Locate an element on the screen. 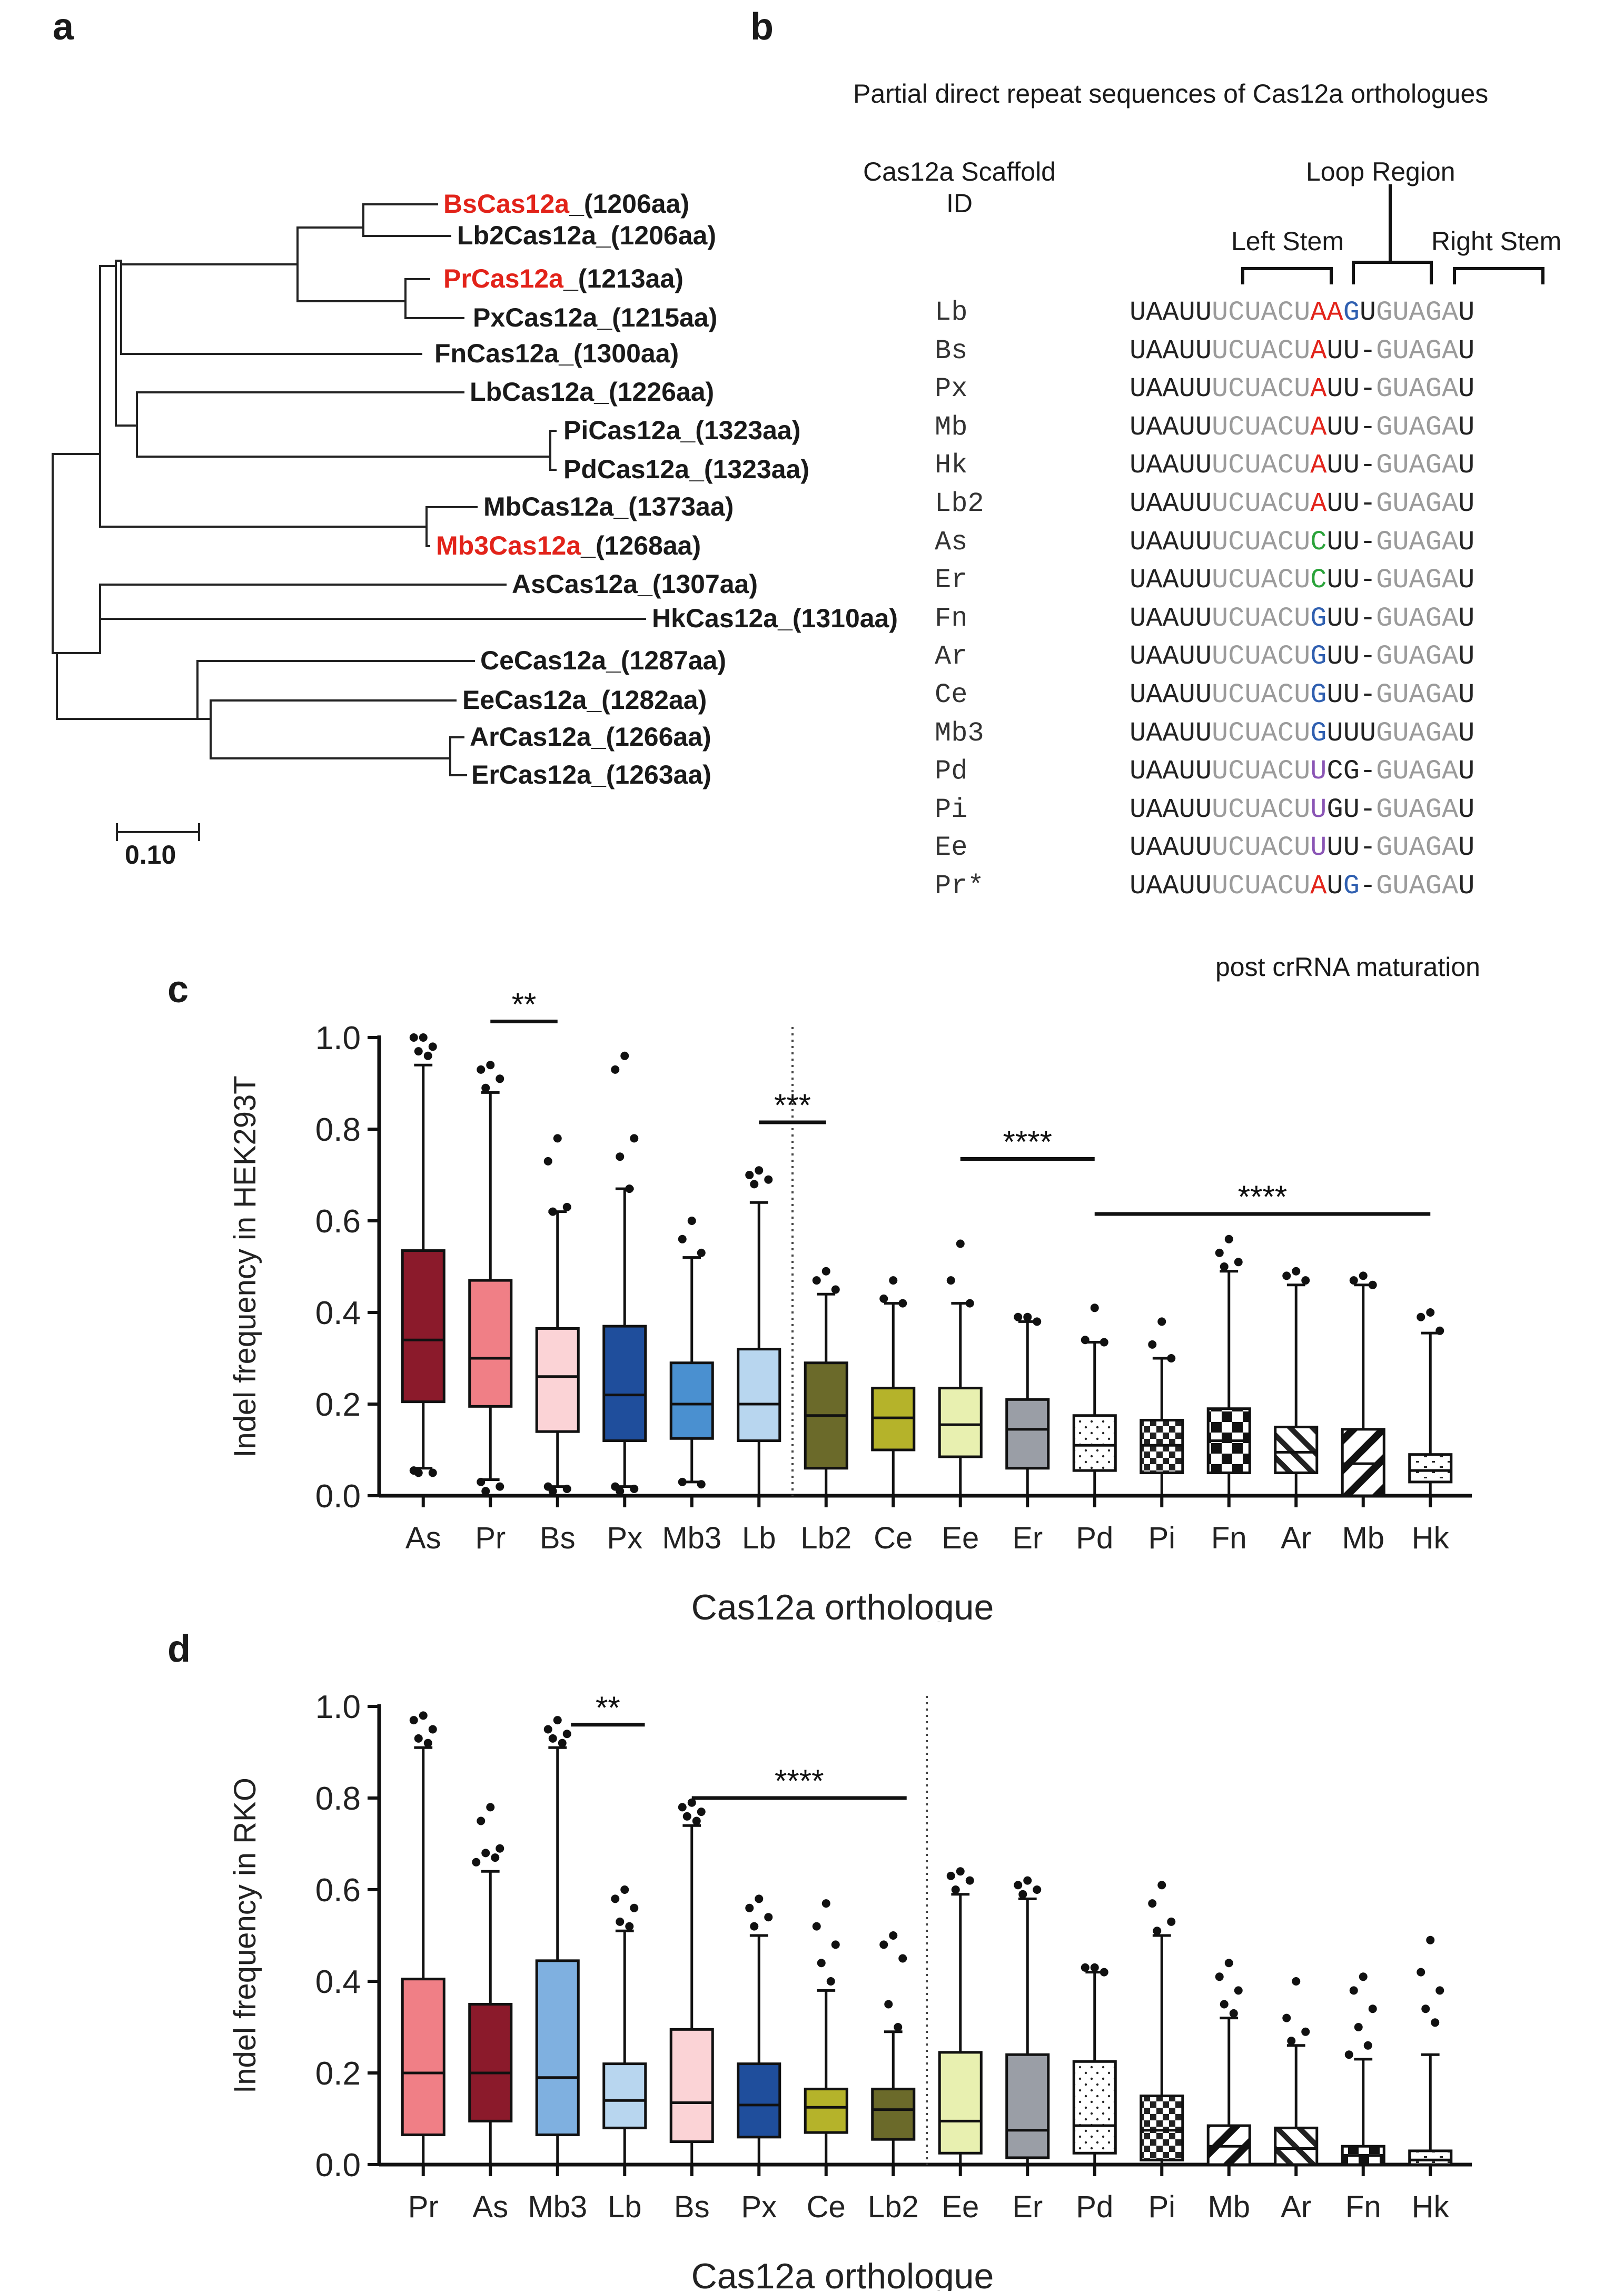  scaffold-id: Lb2 is located at coordinates (960, 503).